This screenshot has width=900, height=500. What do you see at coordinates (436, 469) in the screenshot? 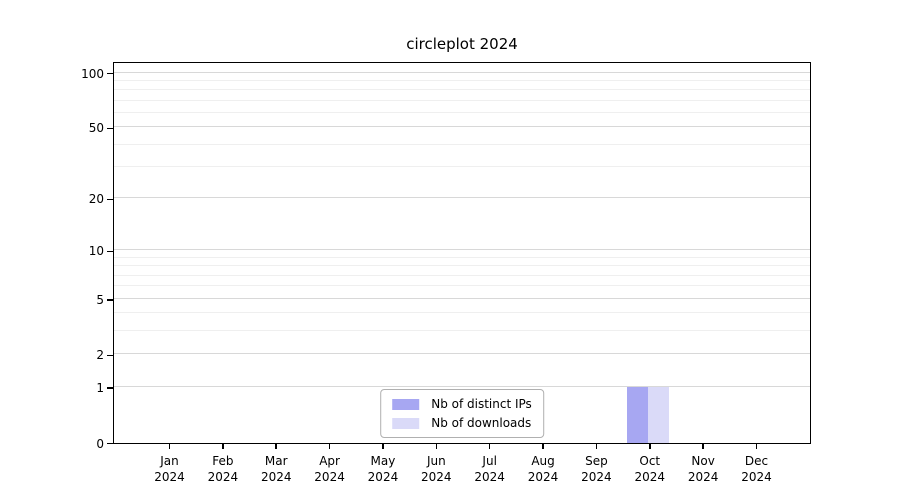
I see `x-tick-label: Jun 2024` at bounding box center [436, 469].